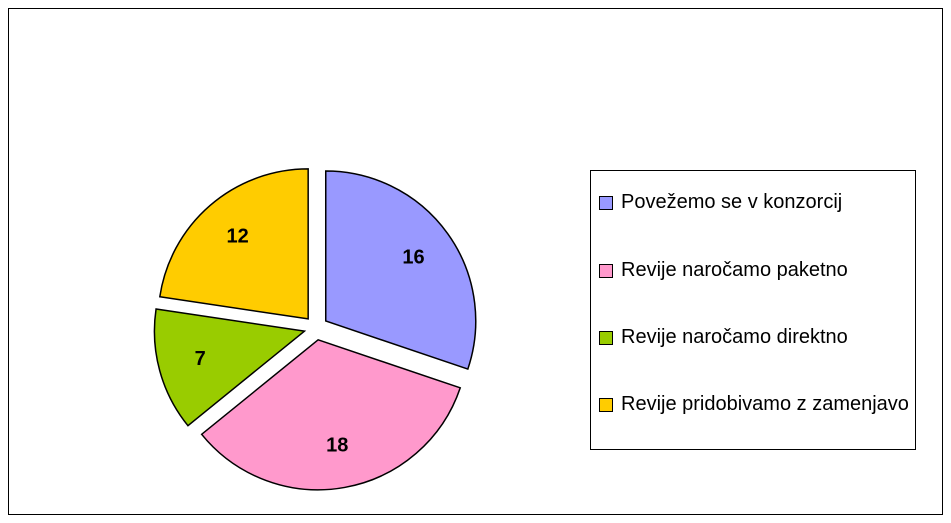  What do you see at coordinates (413, 257) in the screenshot?
I see `data-label: 16` at bounding box center [413, 257].